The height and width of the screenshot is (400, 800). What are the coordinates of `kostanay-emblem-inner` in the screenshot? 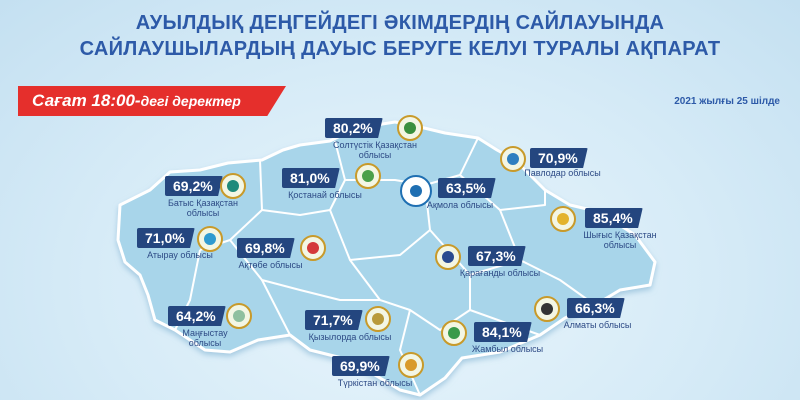 It's located at (368, 176).